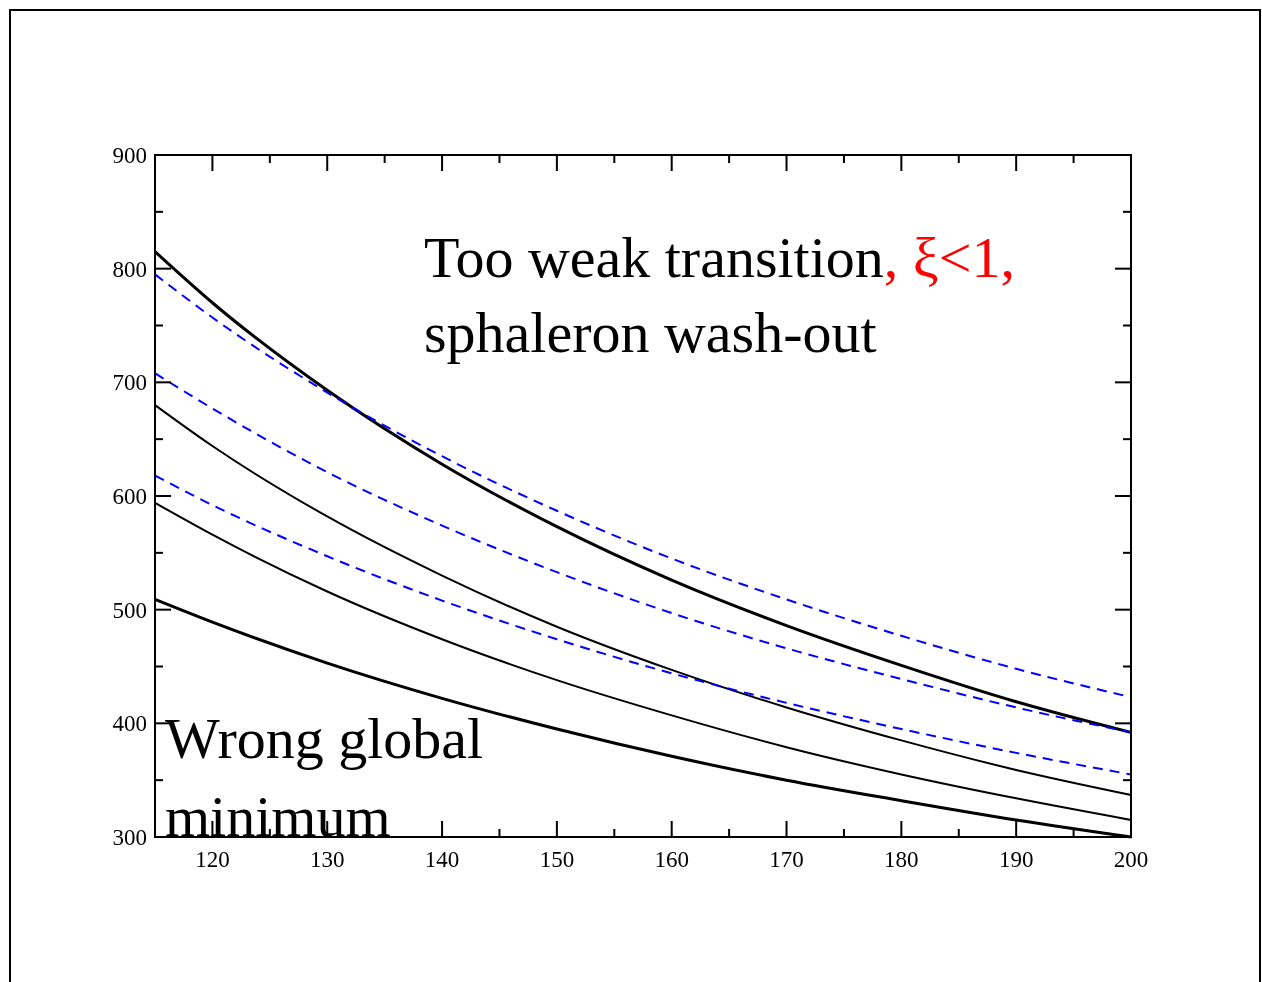  Describe the element at coordinates (129, 724) in the screenshot. I see `y-tick-label: 400` at that location.